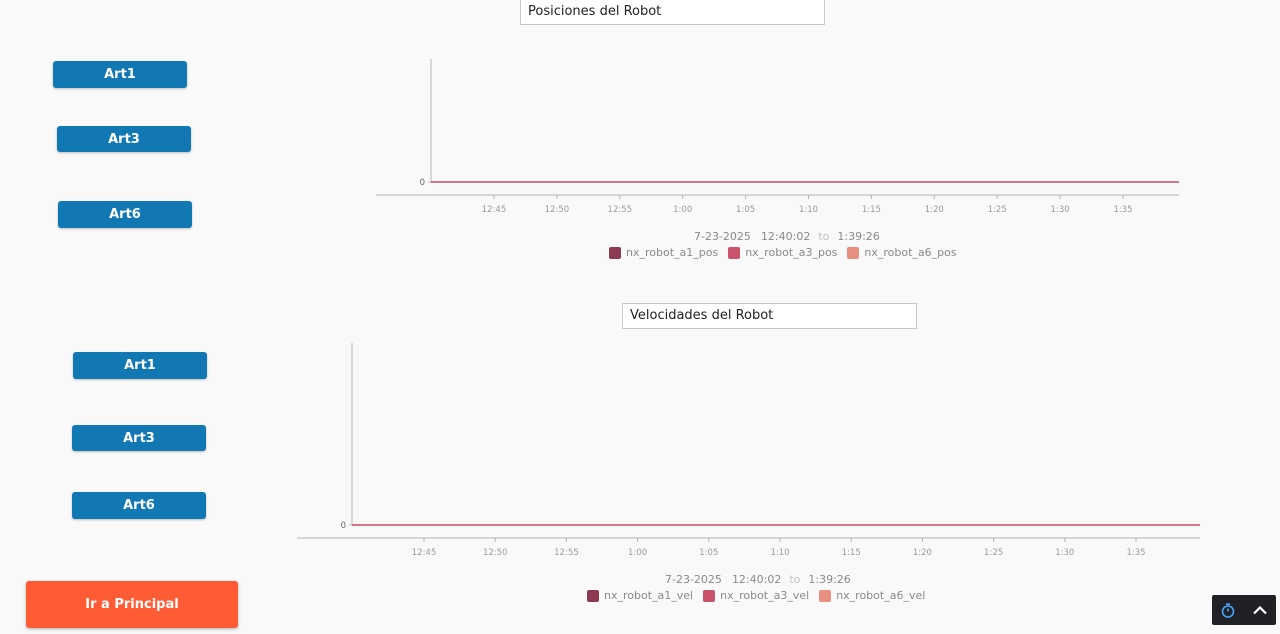 The height and width of the screenshot is (634, 1280). Describe the element at coordinates (1228, 610) in the screenshot. I see `stopwatch-icon` at that location.